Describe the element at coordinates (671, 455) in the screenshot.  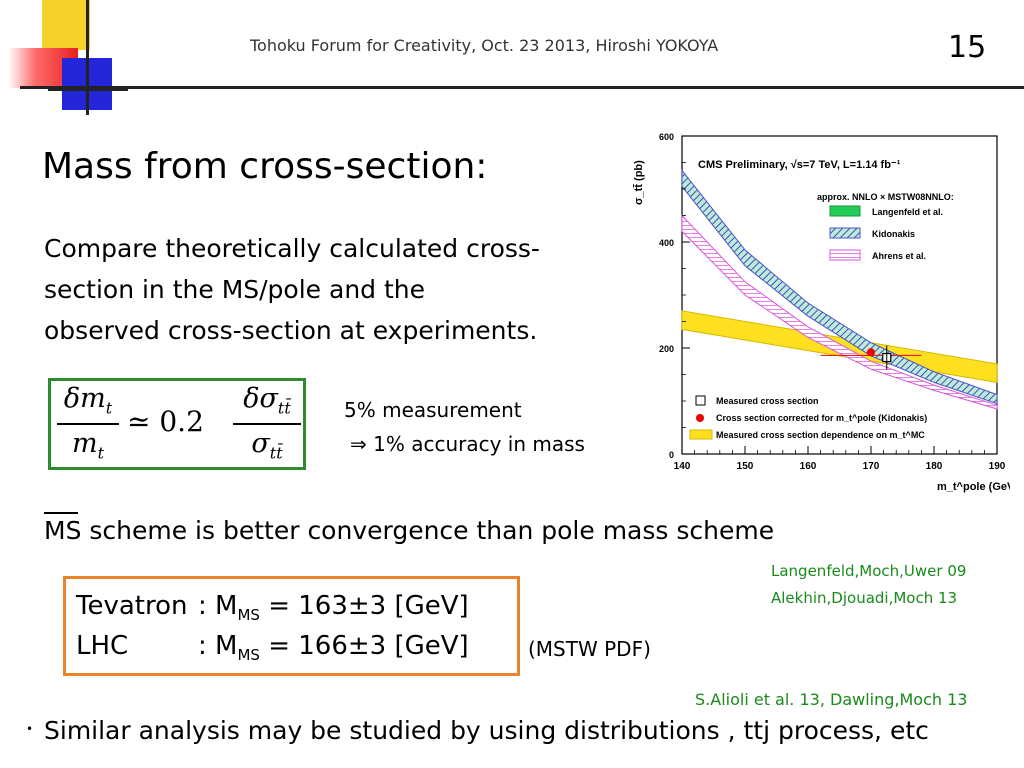
I see `y-tick-label: 0` at that location.